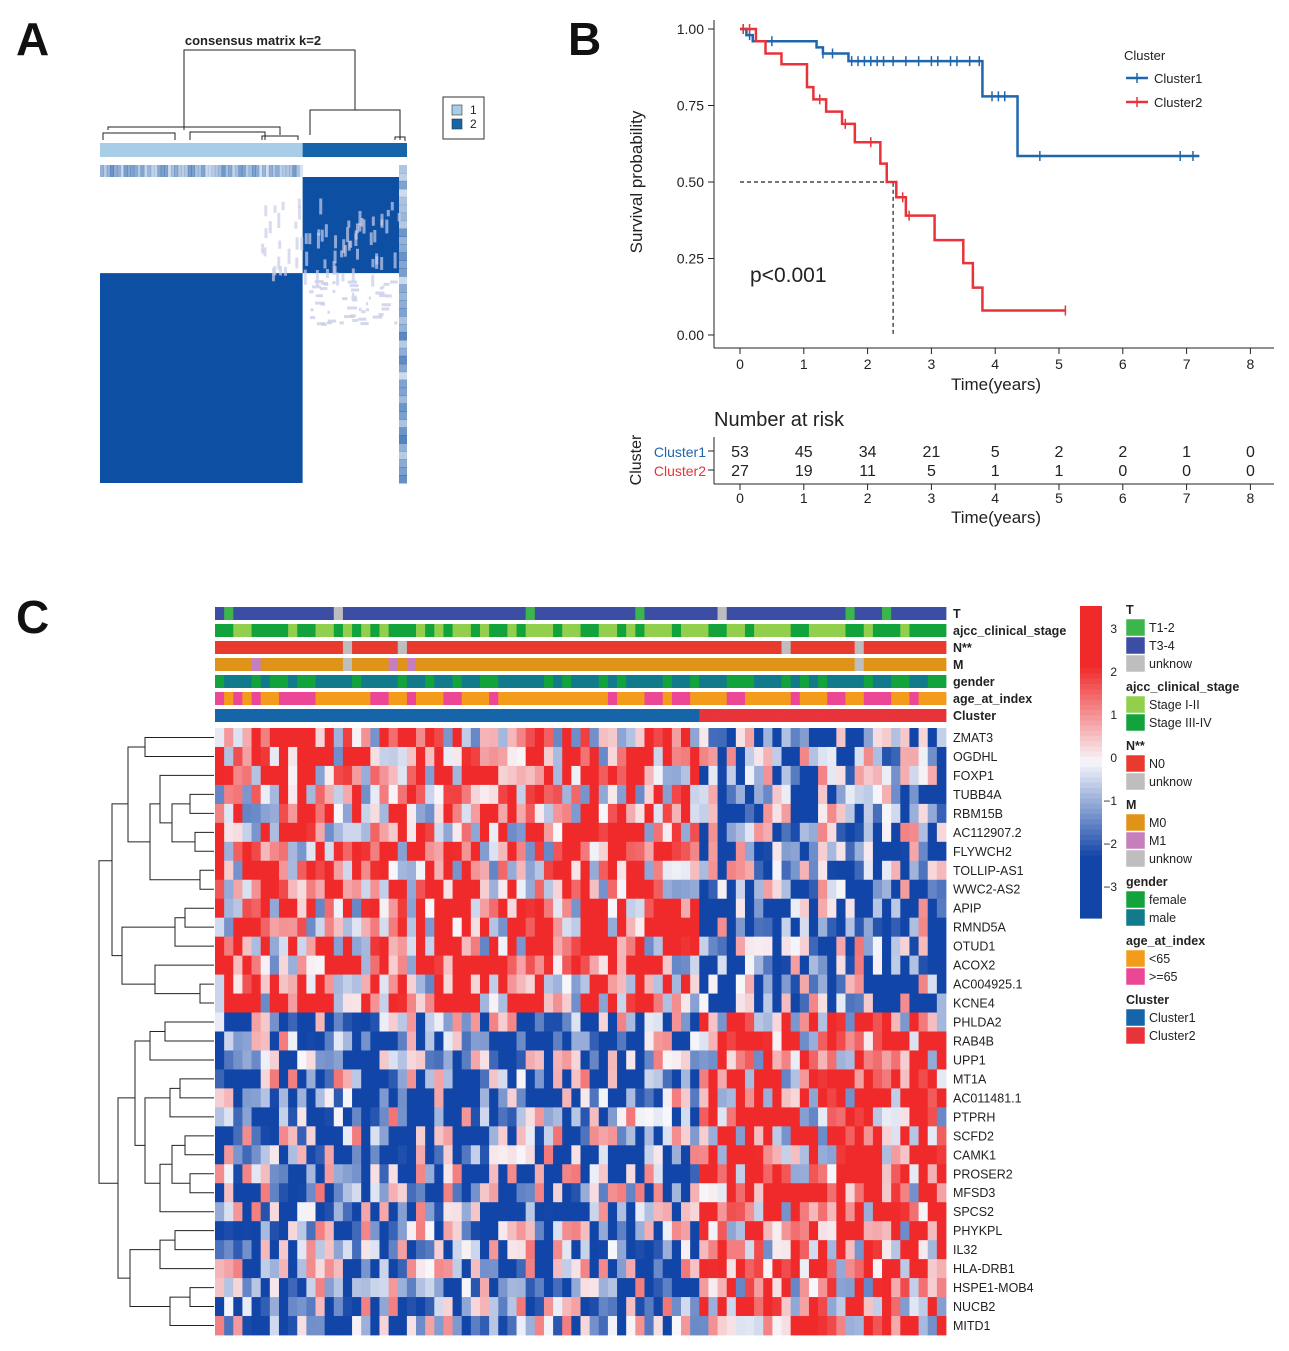  What do you see at coordinates (977, 1231) in the screenshot?
I see `gene-label: PHYKPL` at bounding box center [977, 1231].